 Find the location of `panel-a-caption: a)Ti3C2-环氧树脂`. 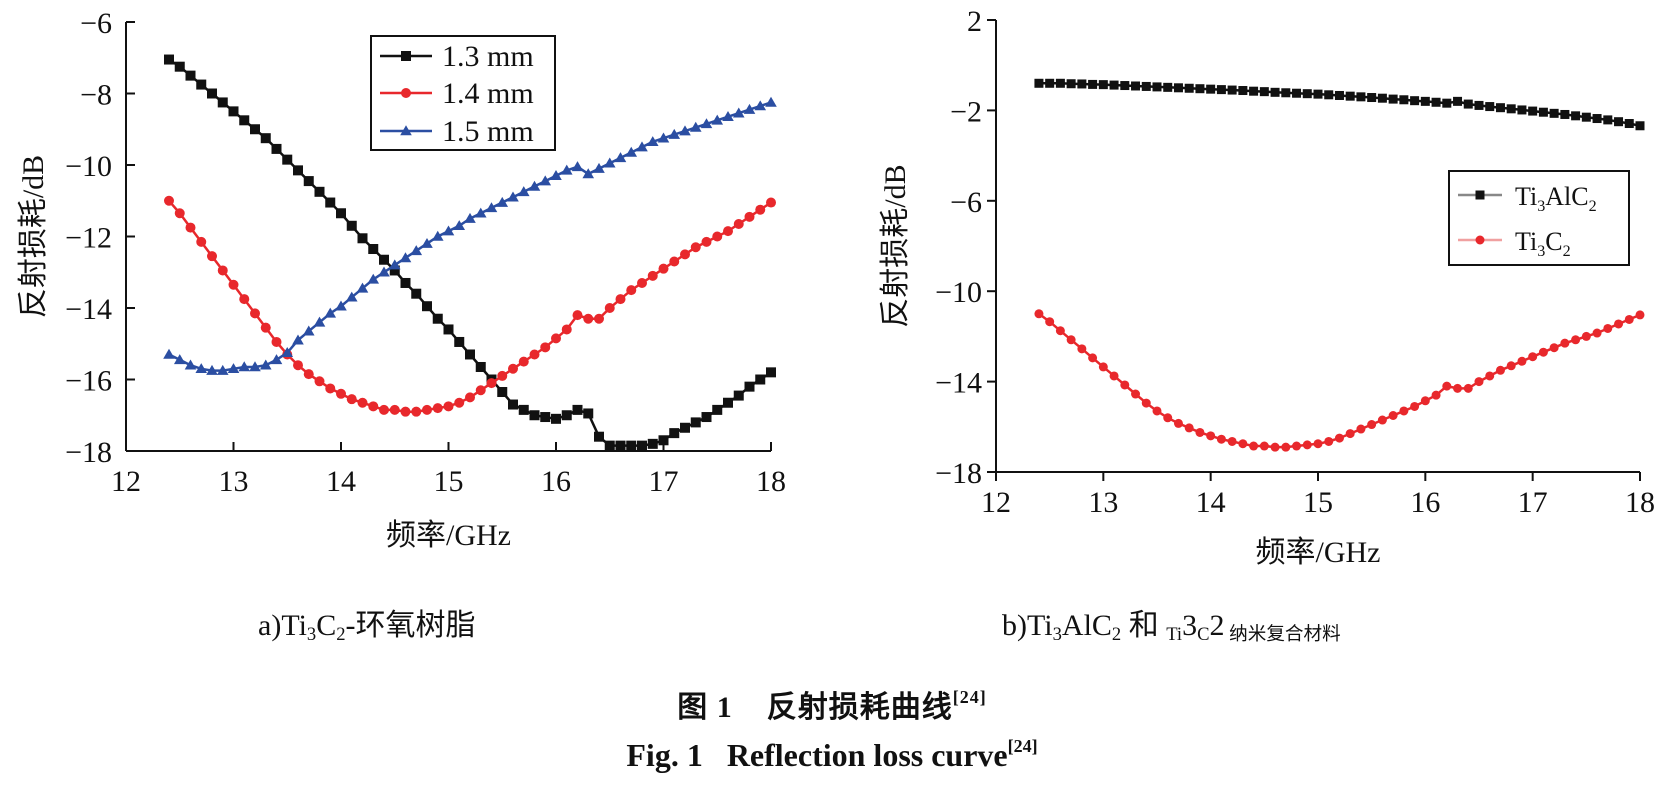

panel-a-caption: a)Ti3C2-环氧树脂 is located at coordinates (367, 627).